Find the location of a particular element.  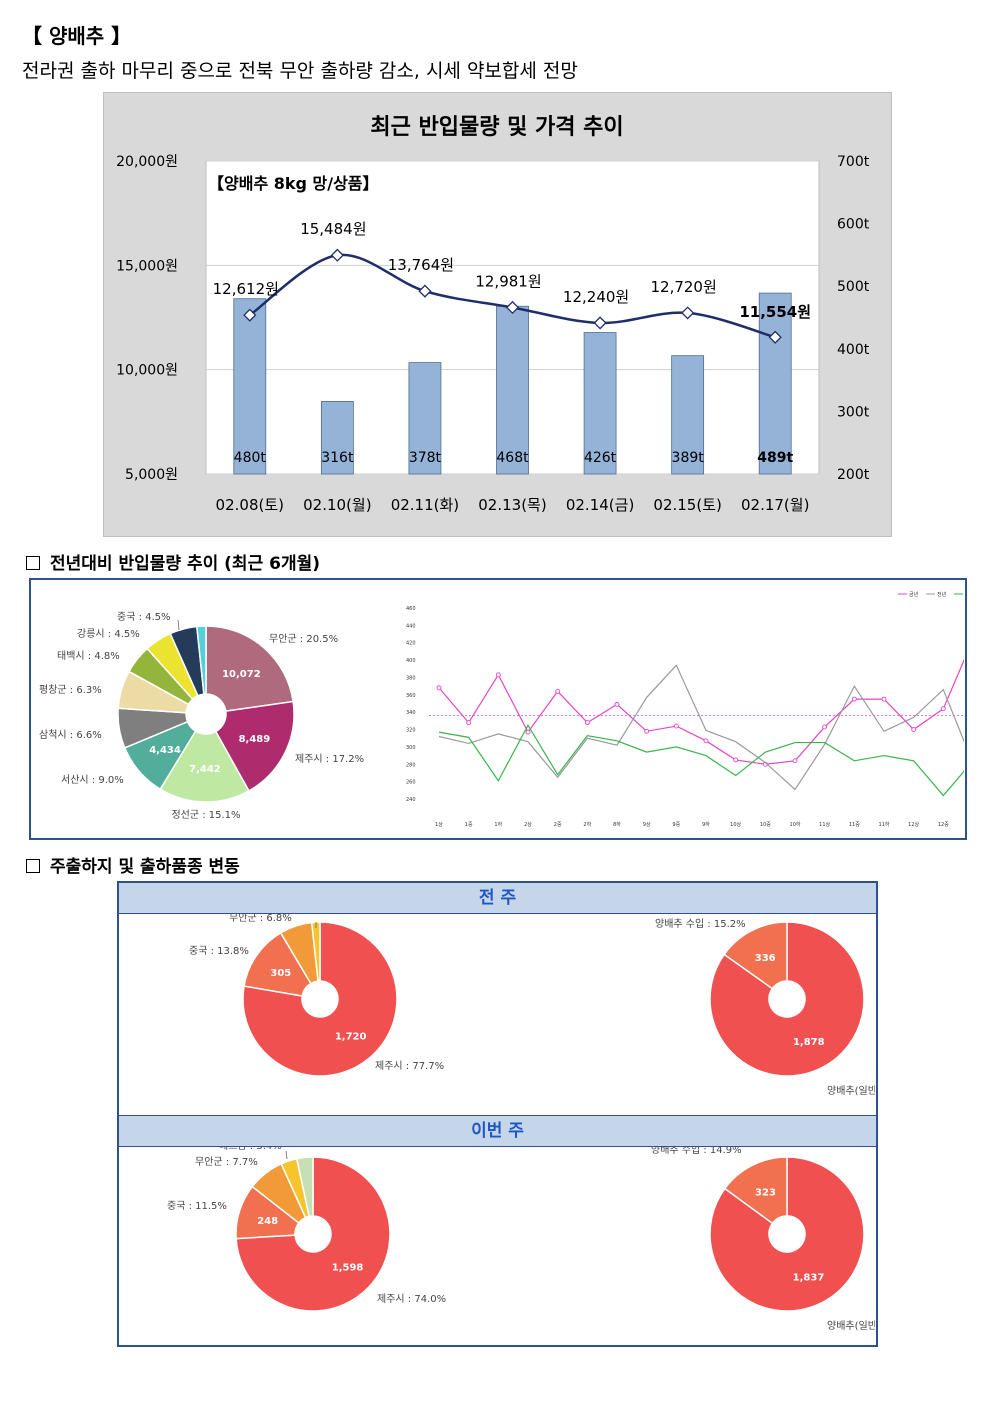

x-tick-label: 2상 is located at coordinates (528, 824).